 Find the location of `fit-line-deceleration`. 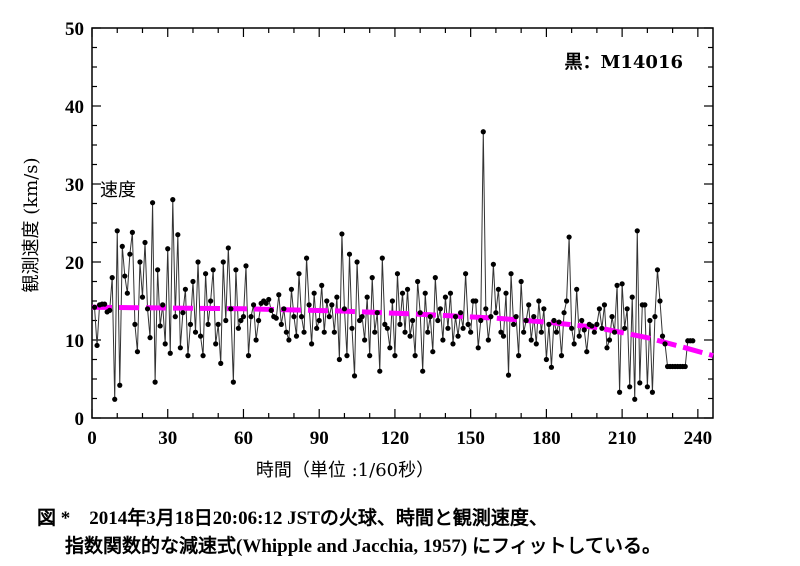

fit-line-deceleration is located at coordinates (402, 331).